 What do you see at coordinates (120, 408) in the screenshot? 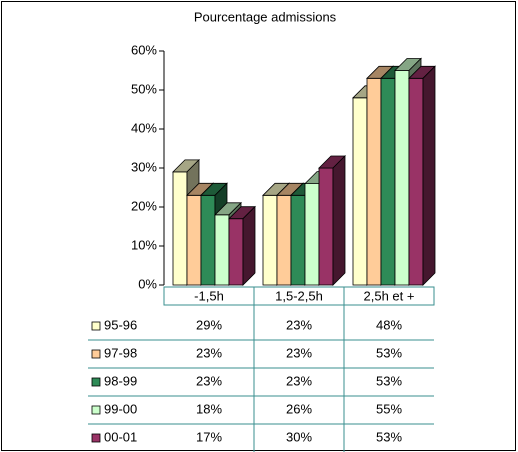
I see `legend-label: 99-00` at bounding box center [120, 408].